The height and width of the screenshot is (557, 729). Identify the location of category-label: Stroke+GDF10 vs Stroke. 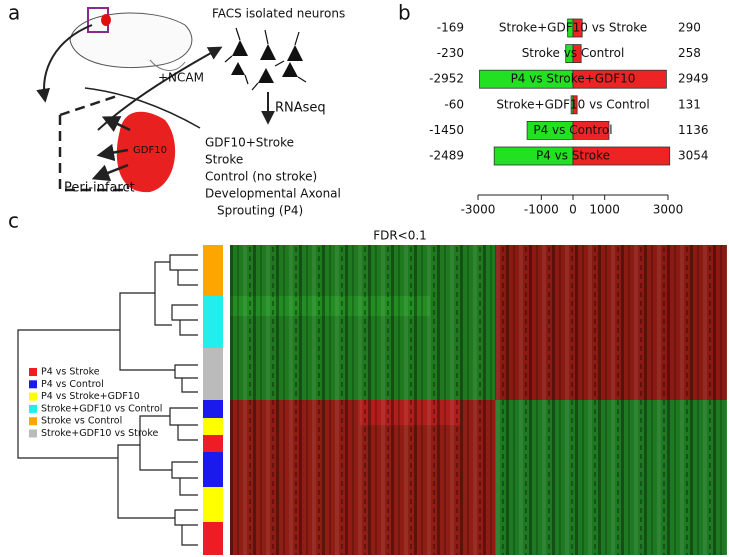
(573, 28).